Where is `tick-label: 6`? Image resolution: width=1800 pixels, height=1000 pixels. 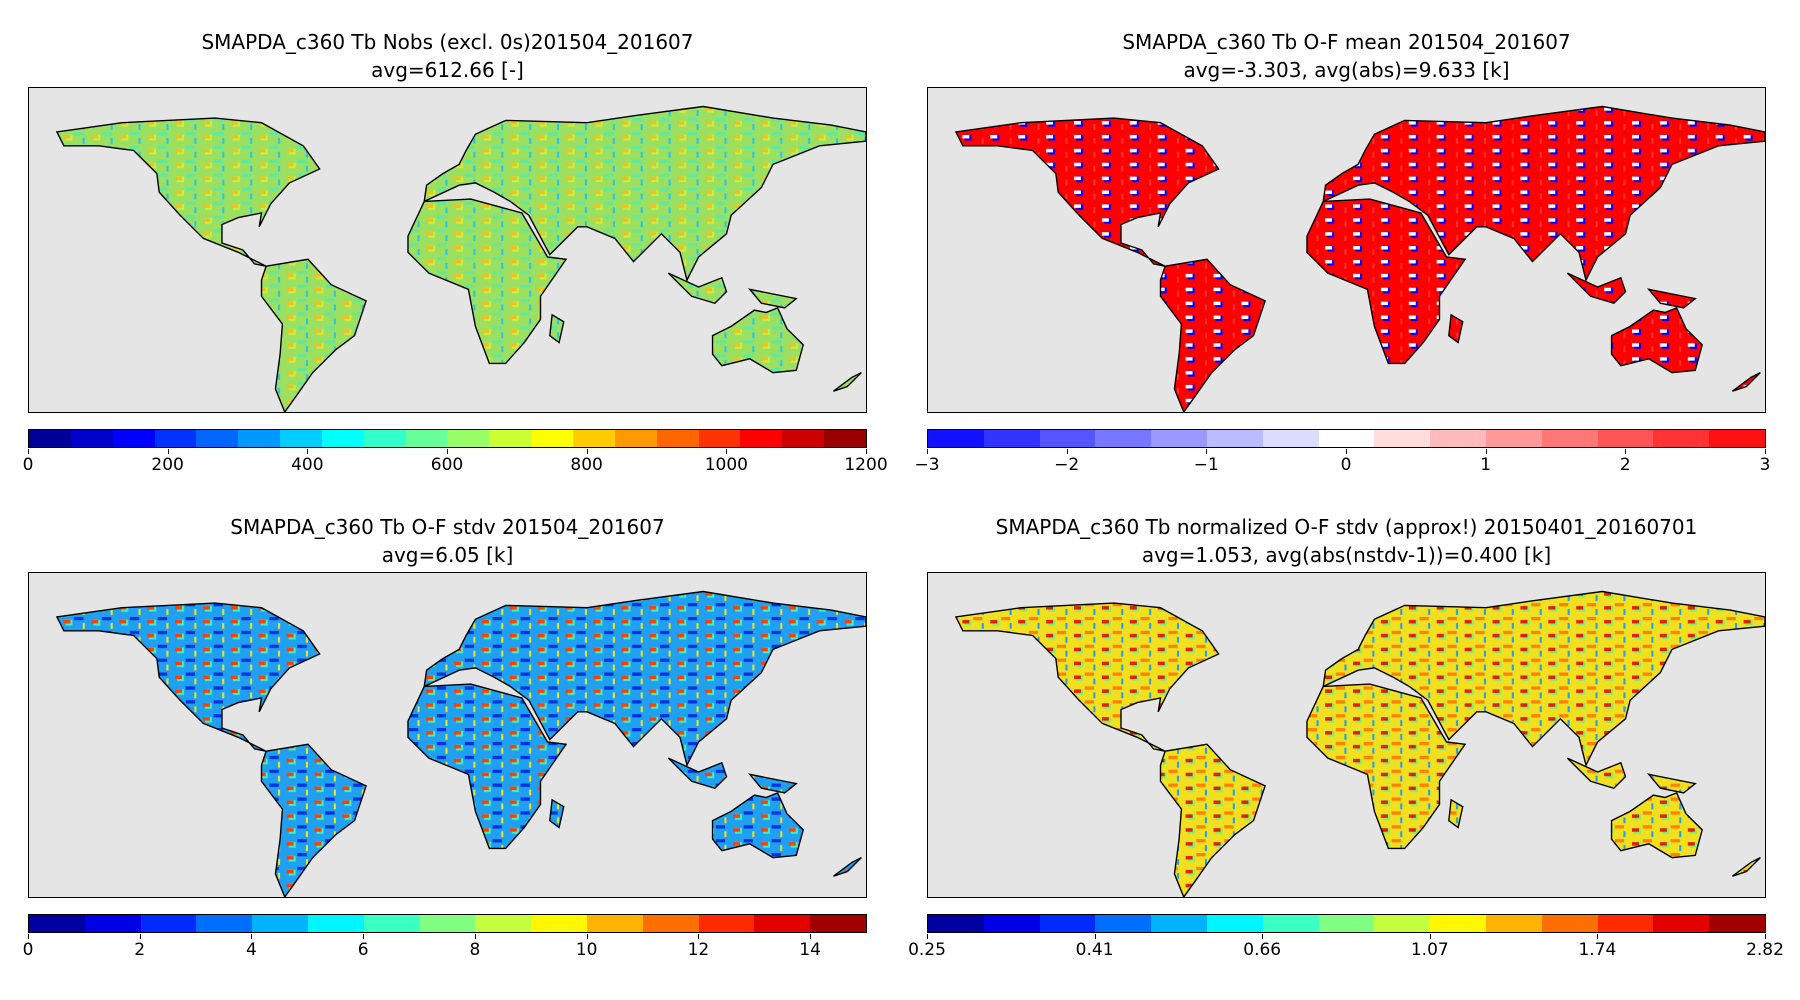 tick-label: 6 is located at coordinates (363, 950).